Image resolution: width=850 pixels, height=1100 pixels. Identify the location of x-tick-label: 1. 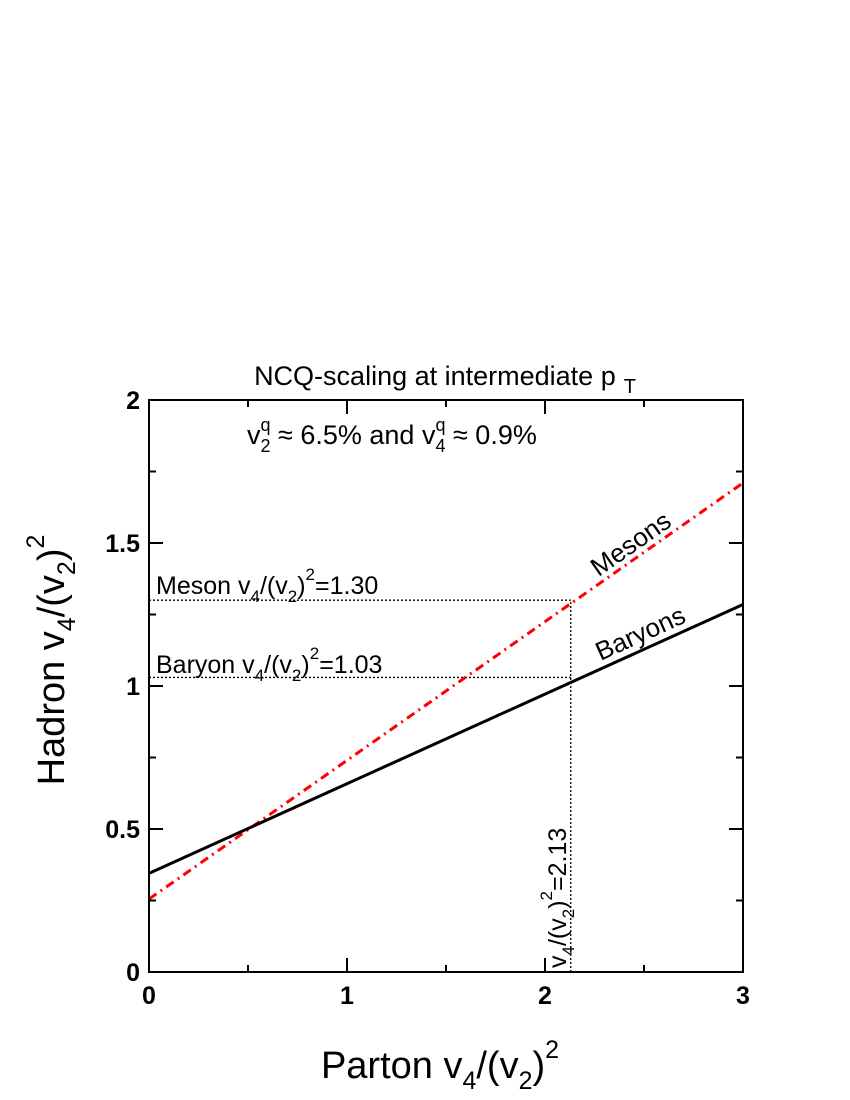
(347, 996).